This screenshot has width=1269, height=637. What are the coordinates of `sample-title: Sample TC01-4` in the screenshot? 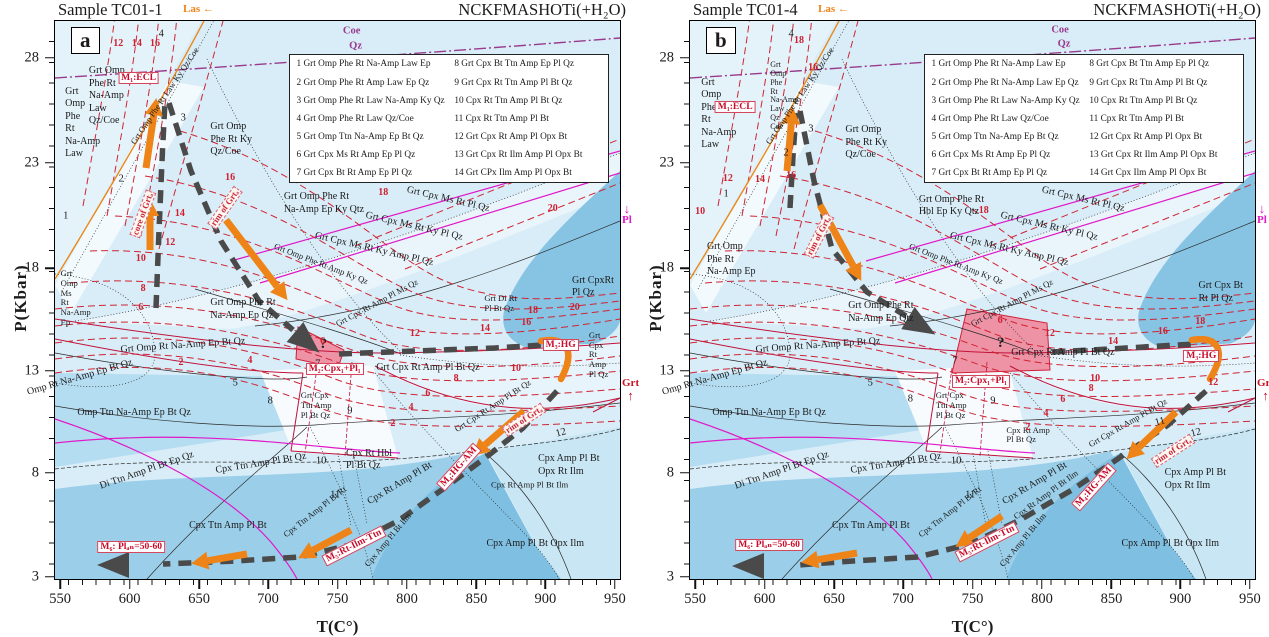 It's located at (745, 9).